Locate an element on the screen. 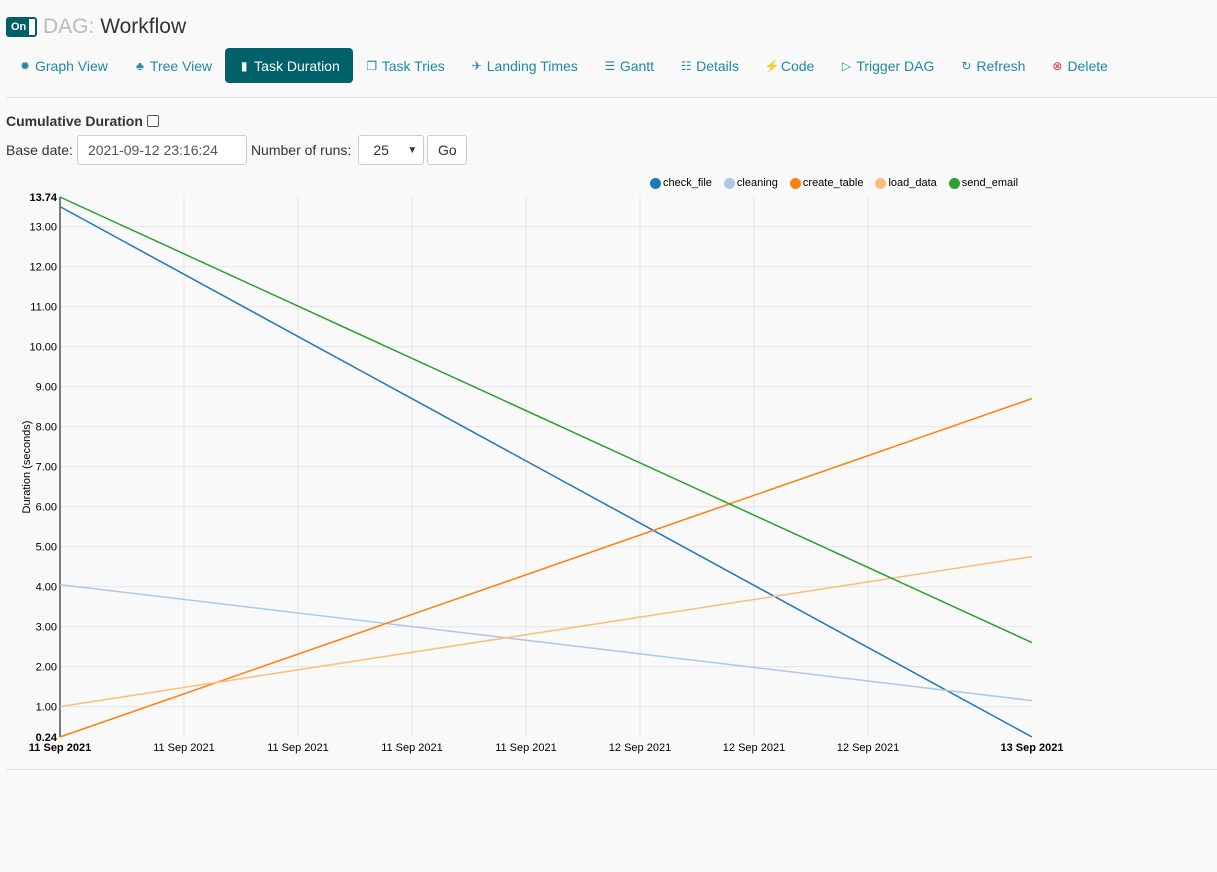  dag-name: Workflow is located at coordinates (143, 26).